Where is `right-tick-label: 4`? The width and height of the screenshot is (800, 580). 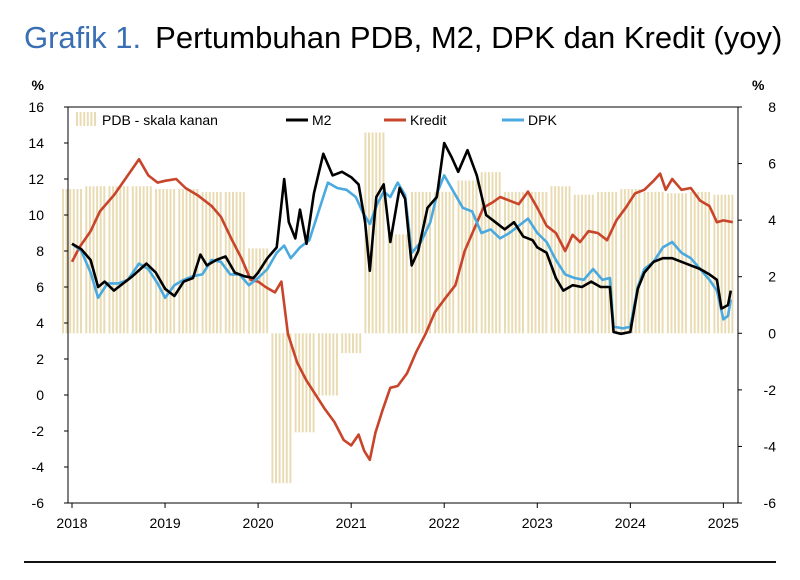 right-tick-label: 4 is located at coordinates (772, 220).